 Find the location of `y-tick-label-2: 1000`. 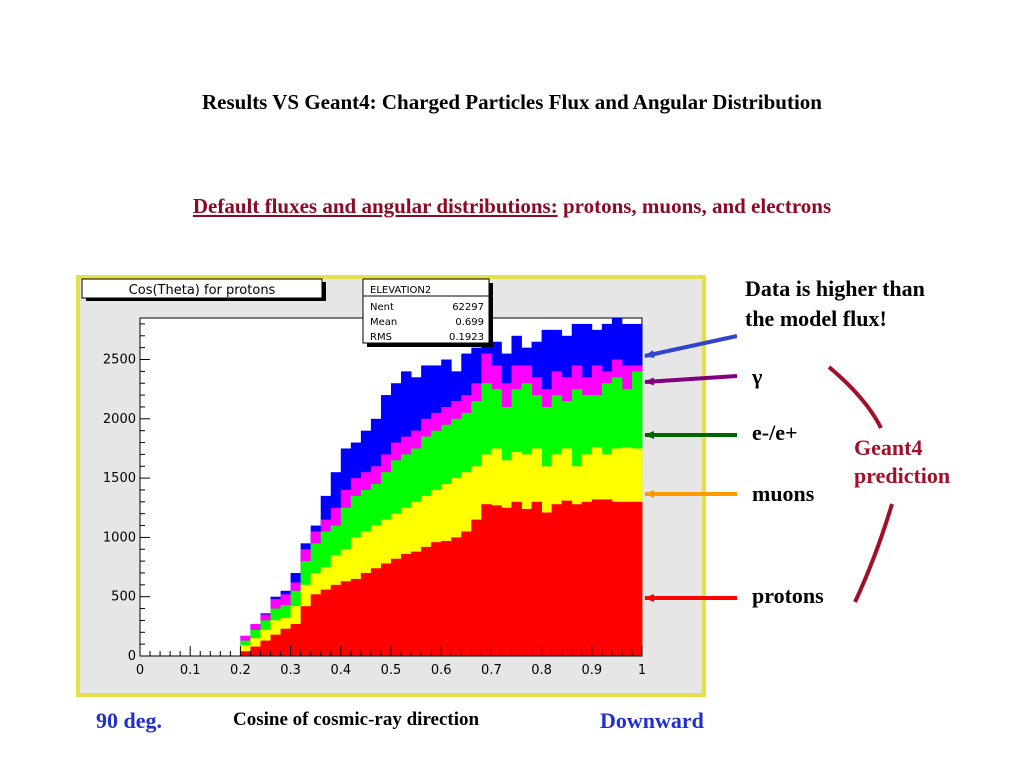

y-tick-label-2: 1000 is located at coordinates (119, 537).